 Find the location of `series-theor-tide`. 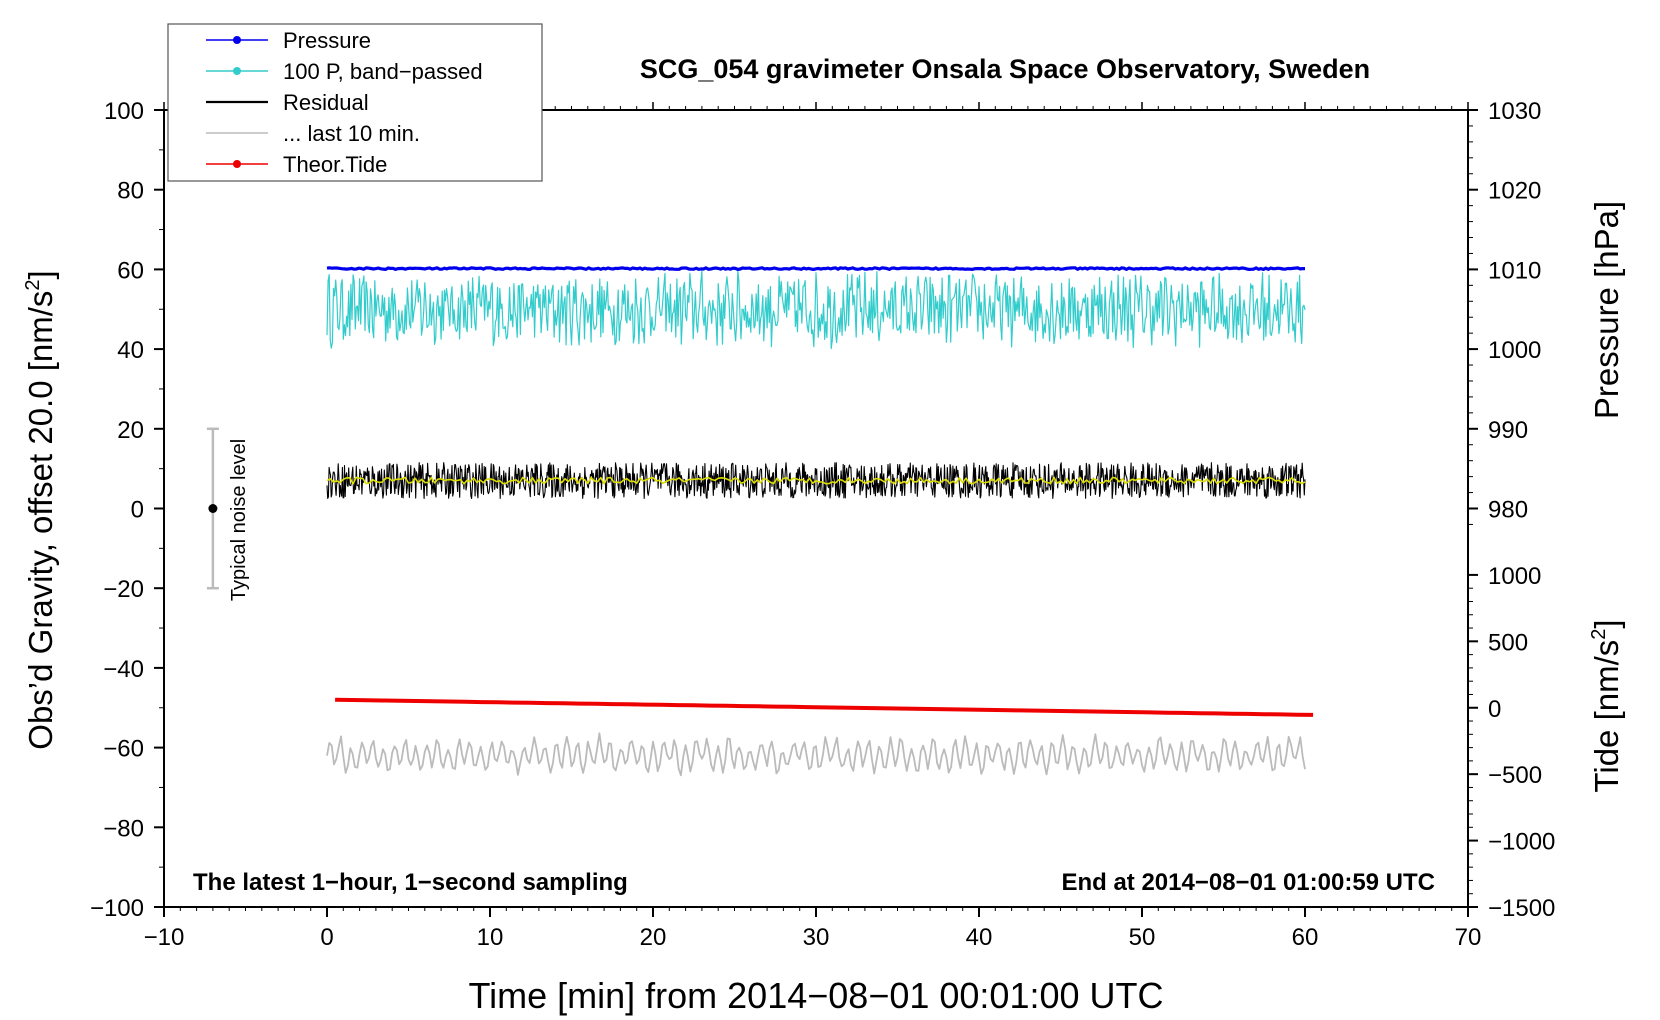

series-theor-tide is located at coordinates (824, 707).